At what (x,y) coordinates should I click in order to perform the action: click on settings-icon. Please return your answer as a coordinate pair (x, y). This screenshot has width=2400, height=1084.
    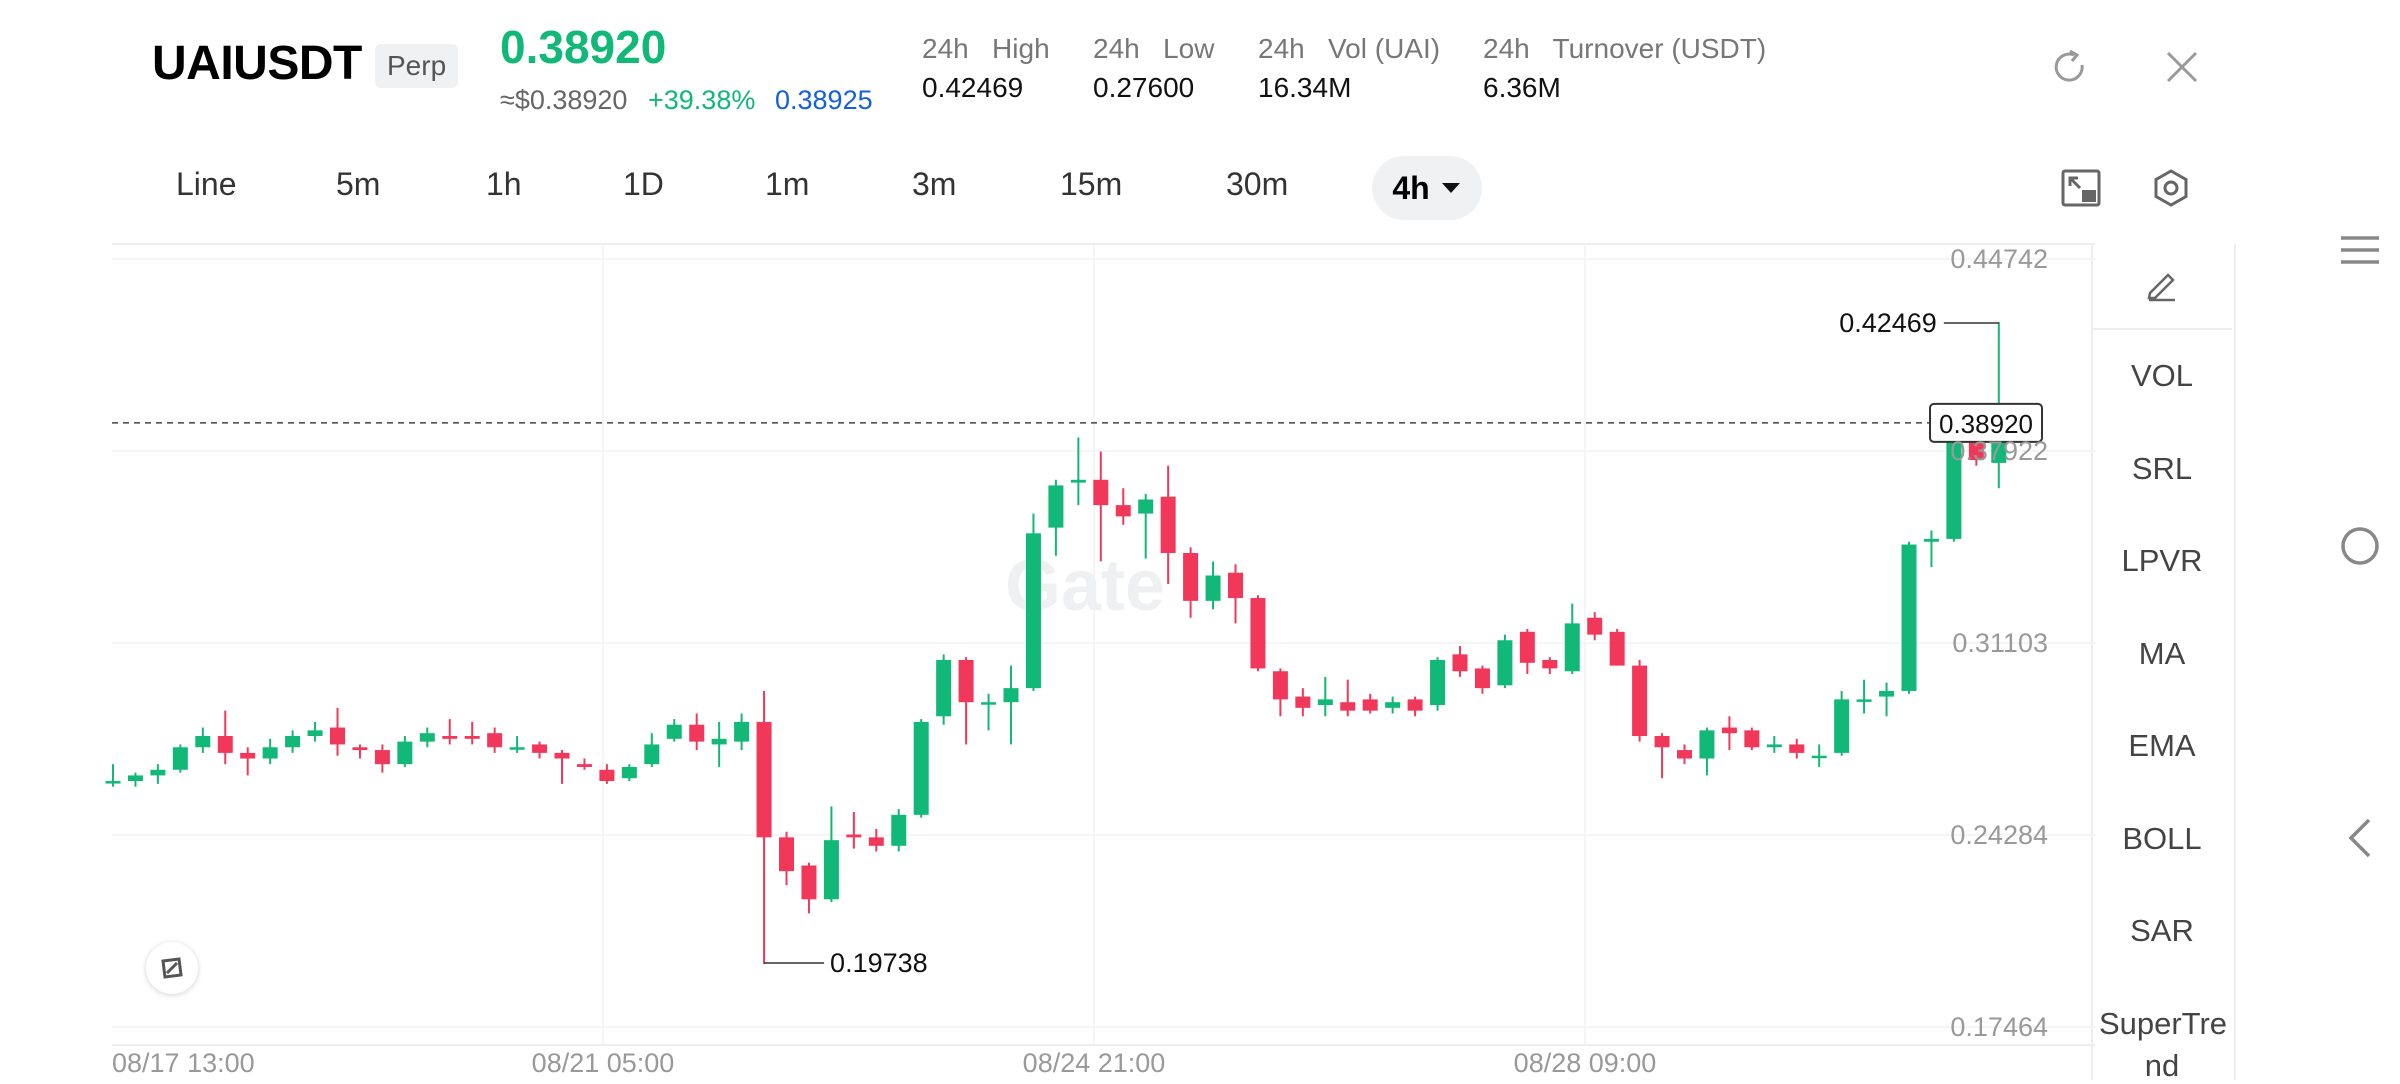
    Looking at the image, I should click on (2171, 188).